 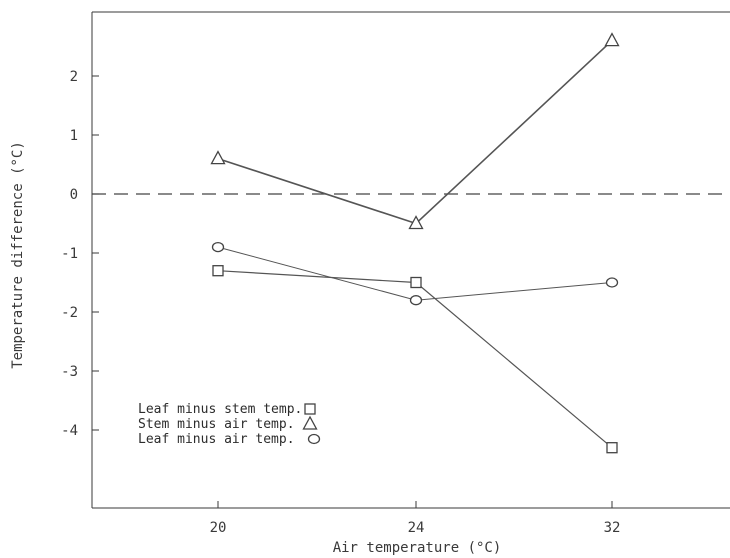 What do you see at coordinates (74, 195) in the screenshot?
I see `y-tick-label: 0` at bounding box center [74, 195].